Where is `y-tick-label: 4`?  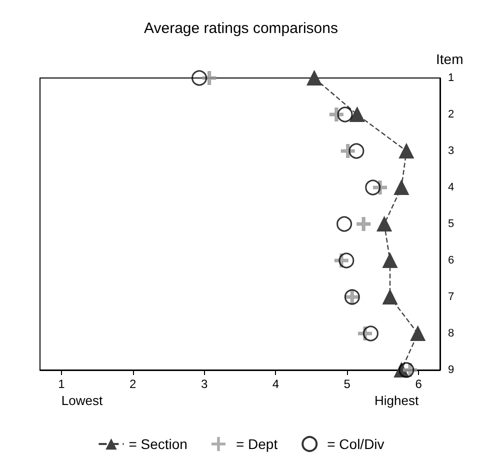
y-tick-label: 4 is located at coordinates (451, 188).